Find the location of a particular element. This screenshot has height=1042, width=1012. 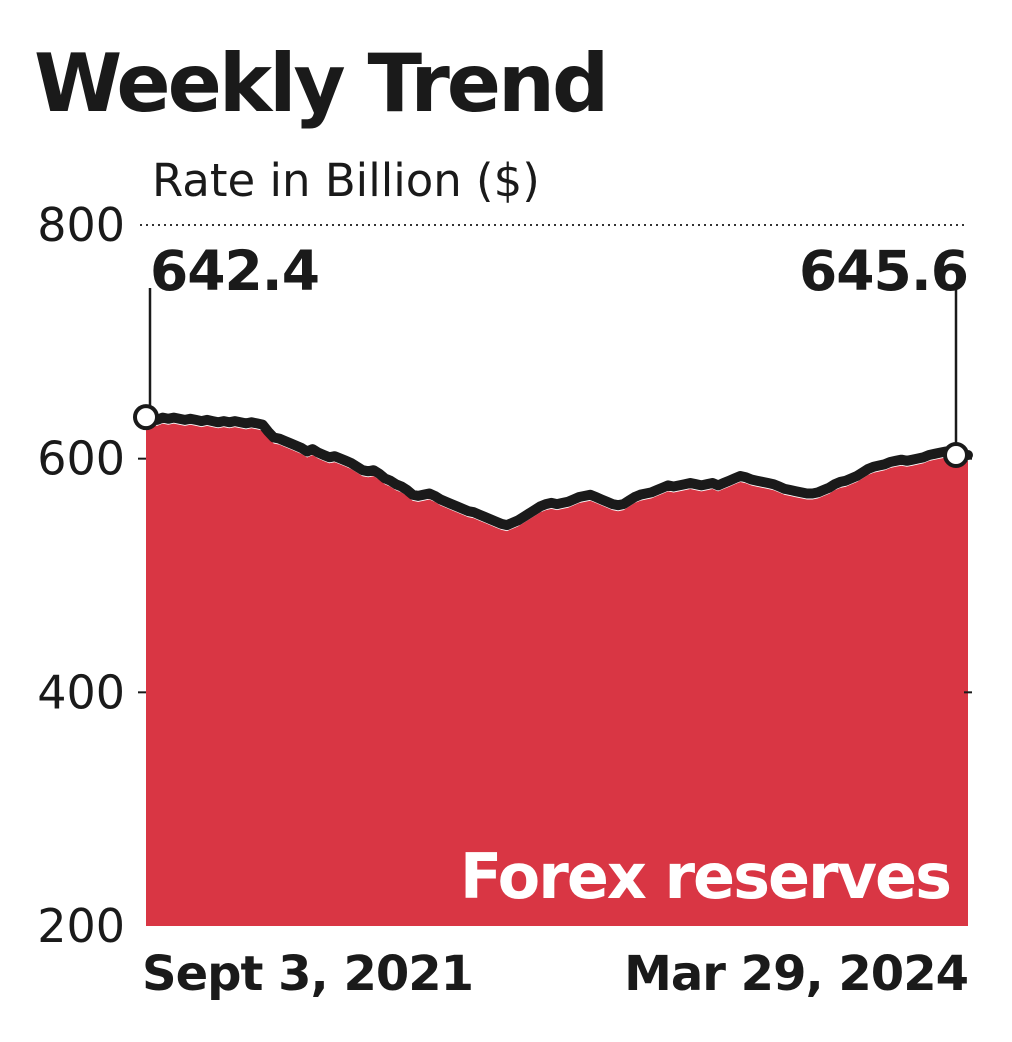

start-value-label: 642.4 is located at coordinates (234, 271).